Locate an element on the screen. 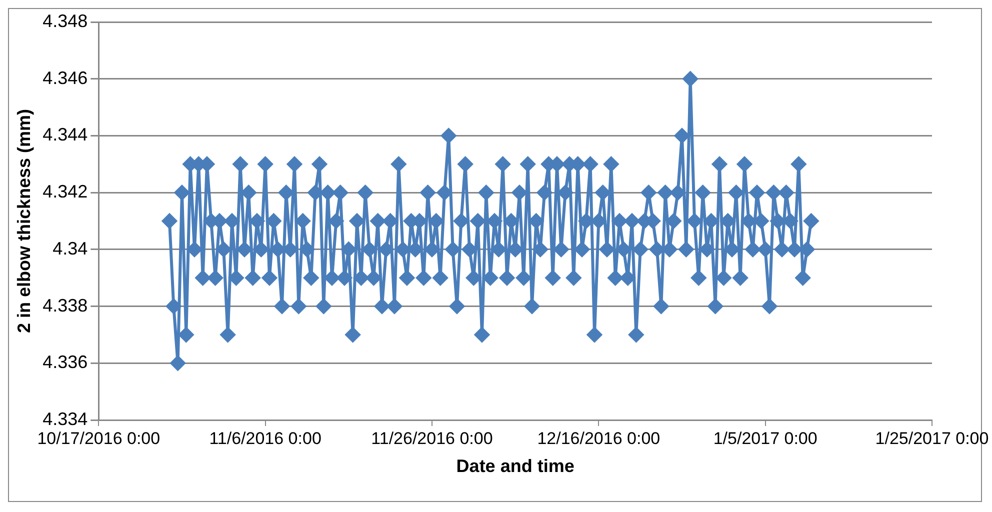 The height and width of the screenshot is (512, 992). y-axis-title: 2 in elbow thickness (mm) is located at coordinates (24, 221).